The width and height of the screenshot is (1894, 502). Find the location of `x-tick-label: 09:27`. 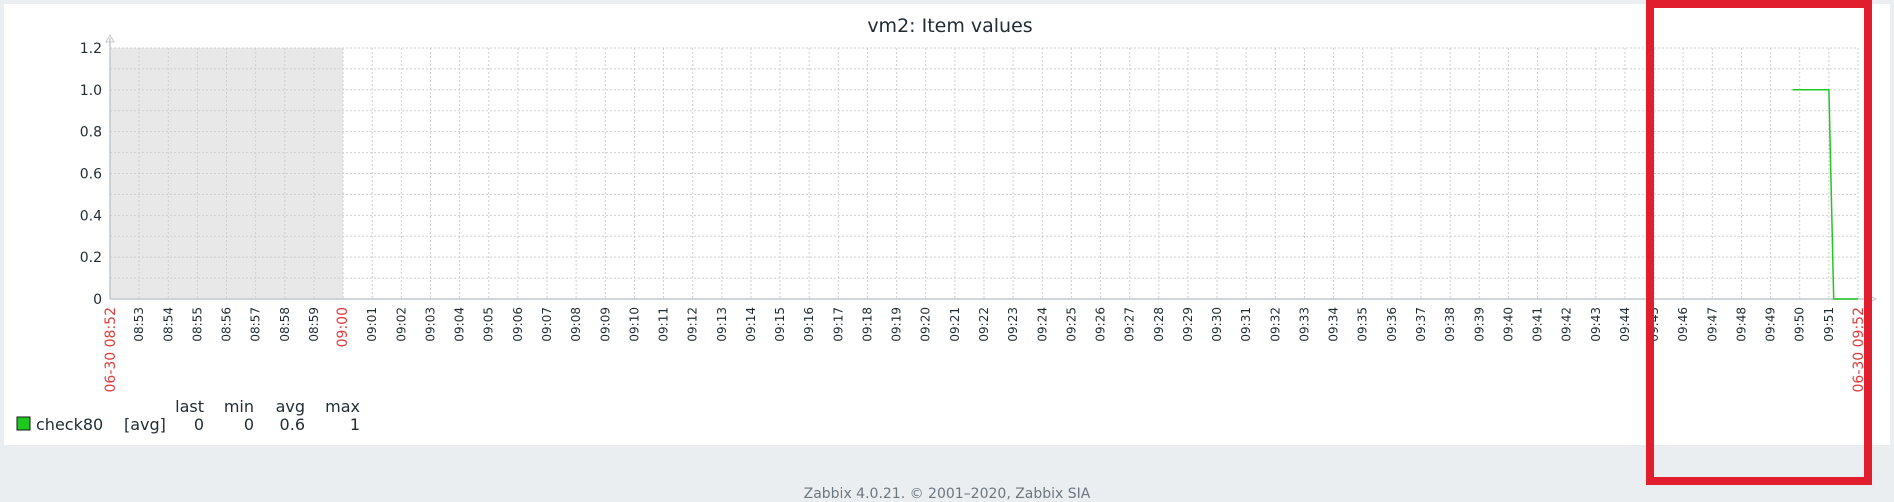

x-tick-label: 09:27 is located at coordinates (1130, 324).